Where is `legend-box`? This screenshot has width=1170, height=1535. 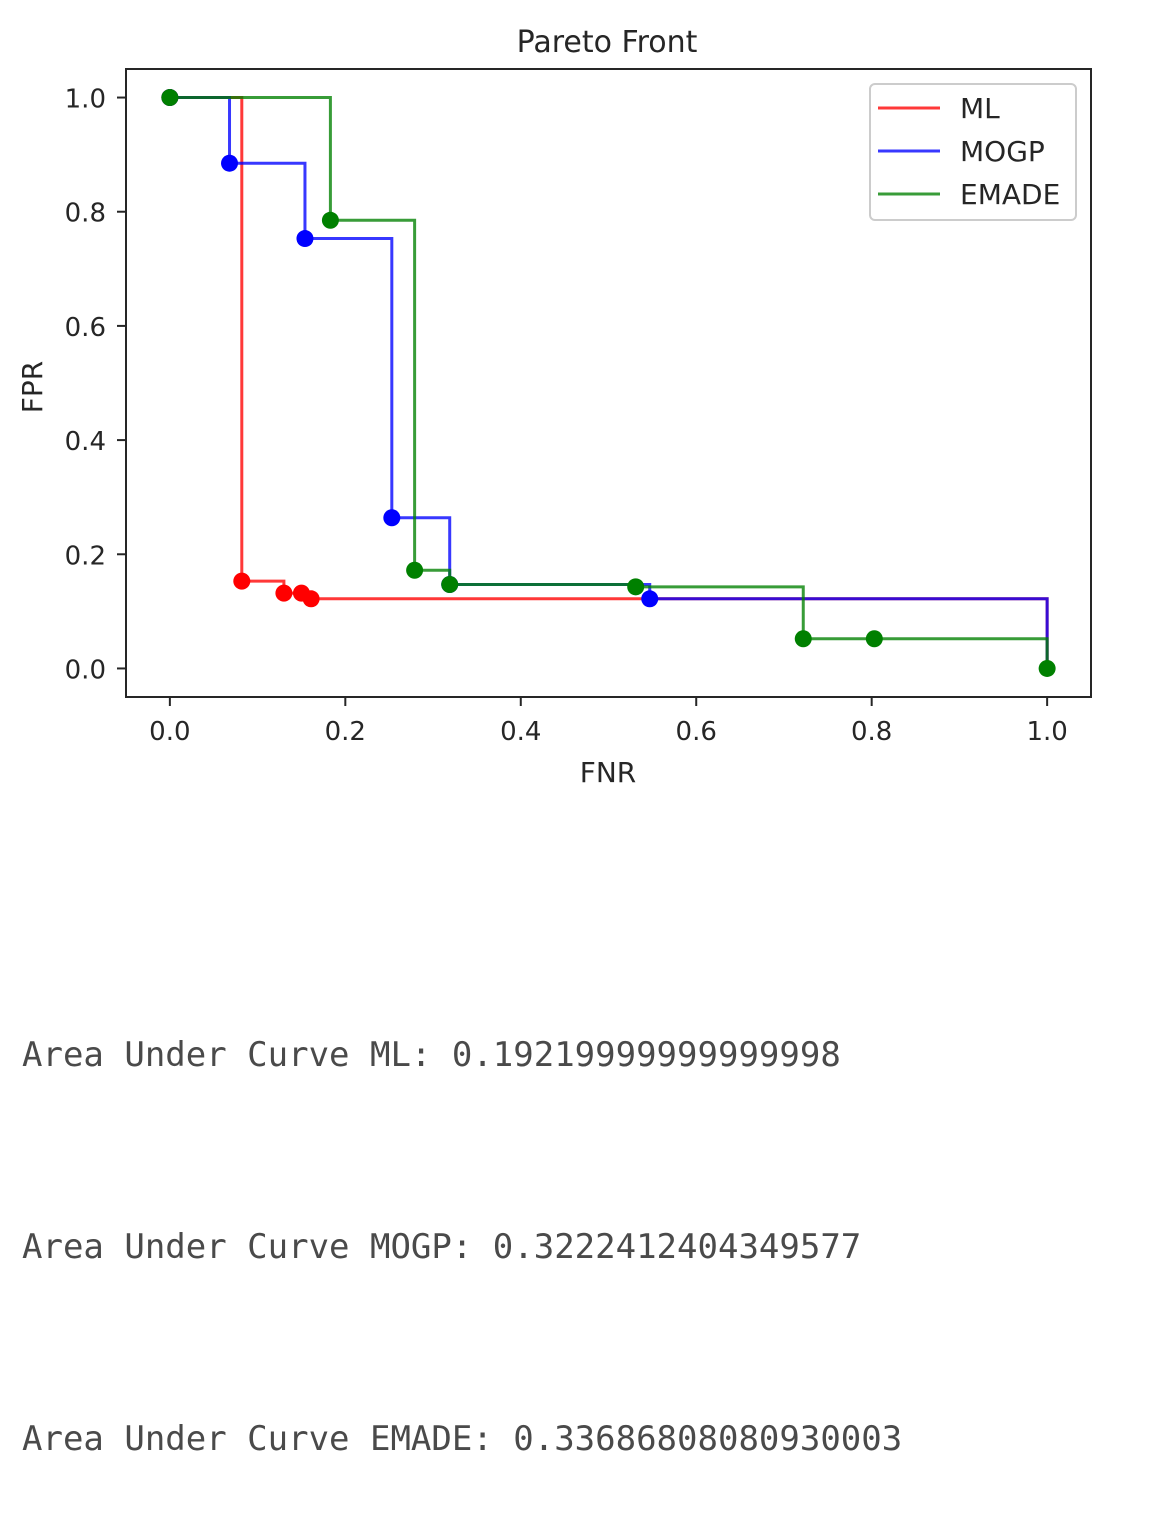
legend-box is located at coordinates (973, 152).